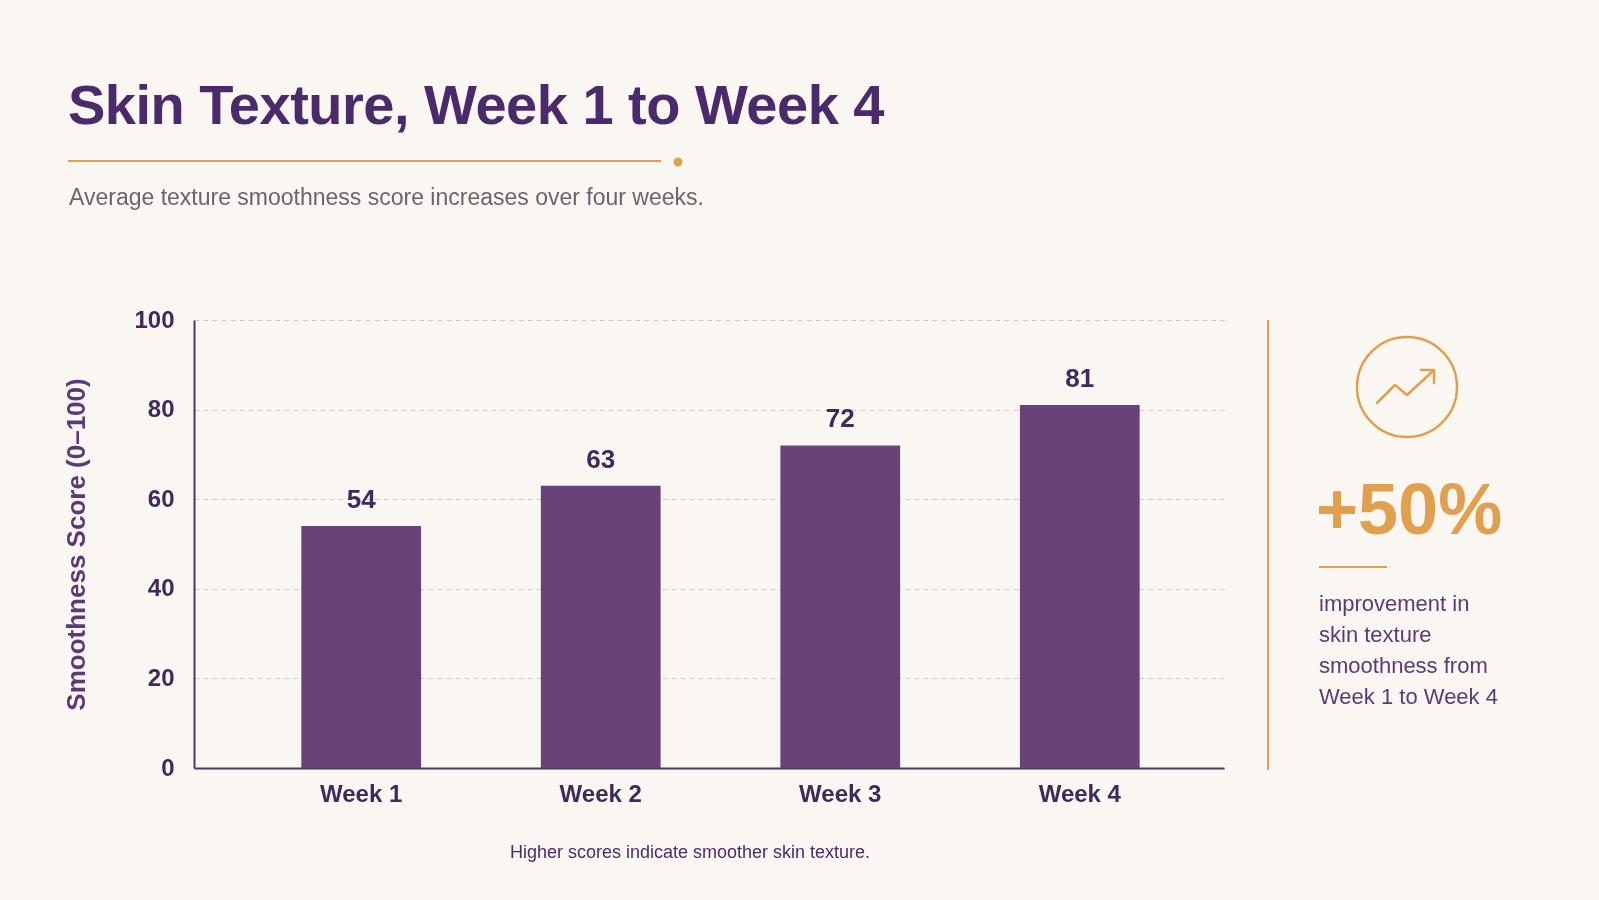 The width and height of the screenshot is (1599, 900). Describe the element at coordinates (161, 498) in the screenshot. I see `y-tick-label: 60` at that location.